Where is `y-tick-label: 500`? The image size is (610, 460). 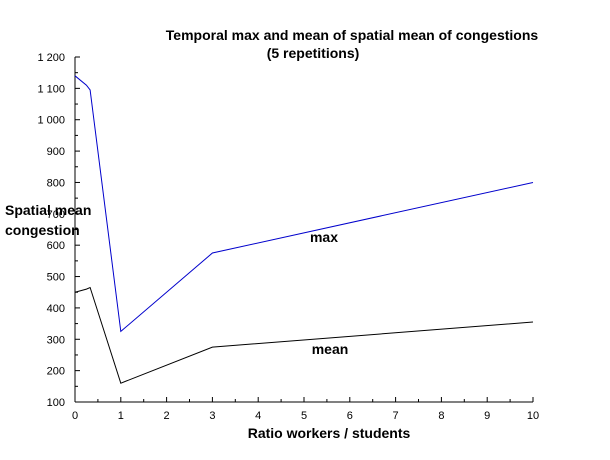 y-tick-label: 500 is located at coordinates (56, 278).